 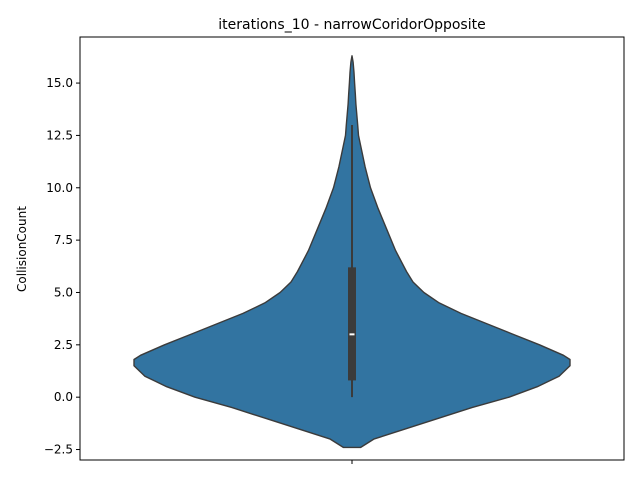 What do you see at coordinates (59, 188) in the screenshot?
I see `y-tick-label: 10.0` at bounding box center [59, 188].